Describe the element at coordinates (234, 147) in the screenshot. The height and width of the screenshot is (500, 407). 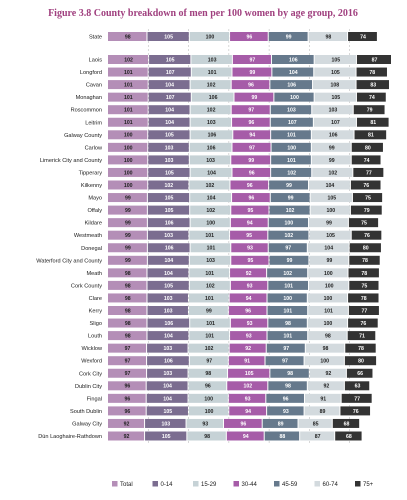
I see `bar-row-carlow: Carlow 100 103 106 97 100 99 80` at that location.